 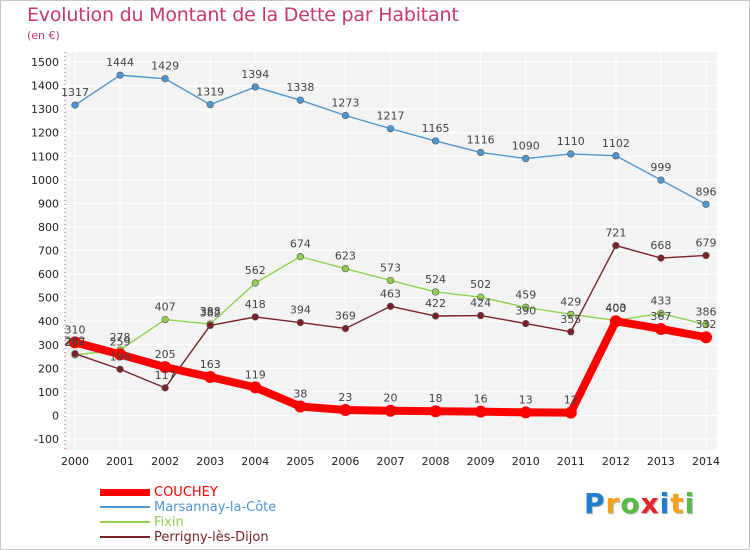 What do you see at coordinates (169, 522) in the screenshot?
I see `legend-label: Fixin` at bounding box center [169, 522].